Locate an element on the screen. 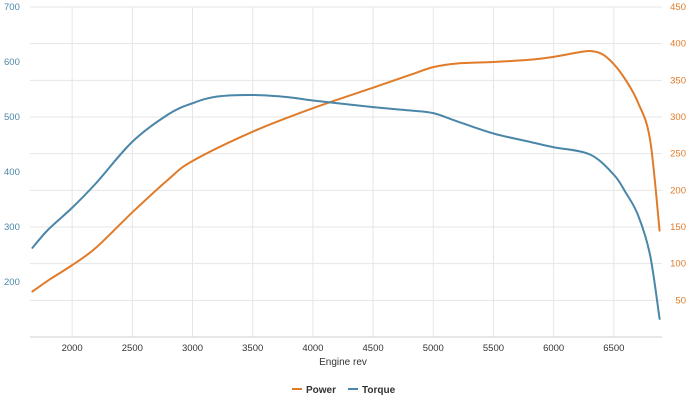  x-tick-label: 4500 is located at coordinates (373, 348).